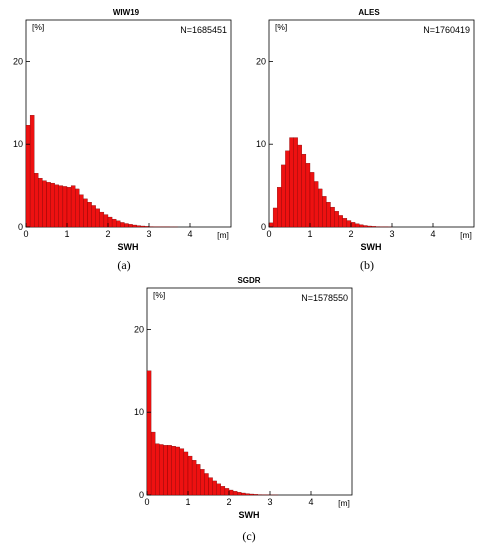 The height and width of the screenshot is (550, 494). What do you see at coordinates (367, 265) in the screenshot?
I see `panel-letter: (b)` at bounding box center [367, 265].